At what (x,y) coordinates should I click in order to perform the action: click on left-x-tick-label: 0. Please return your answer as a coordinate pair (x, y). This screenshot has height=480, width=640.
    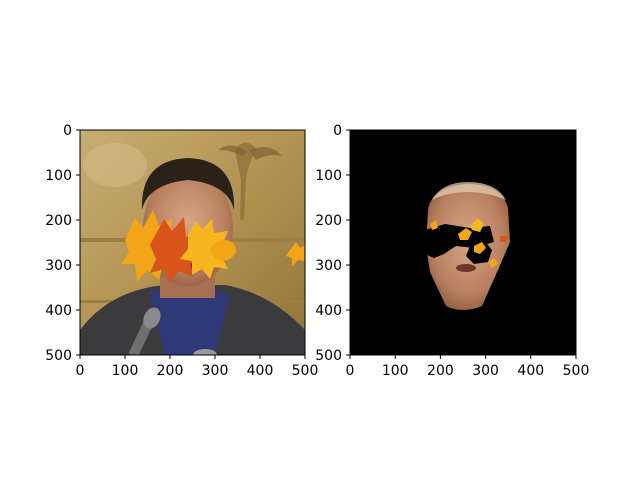
    Looking at the image, I should click on (80, 371).